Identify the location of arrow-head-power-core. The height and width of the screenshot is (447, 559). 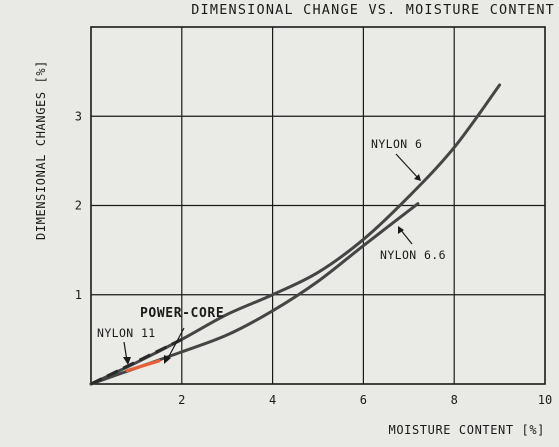
(167, 359).